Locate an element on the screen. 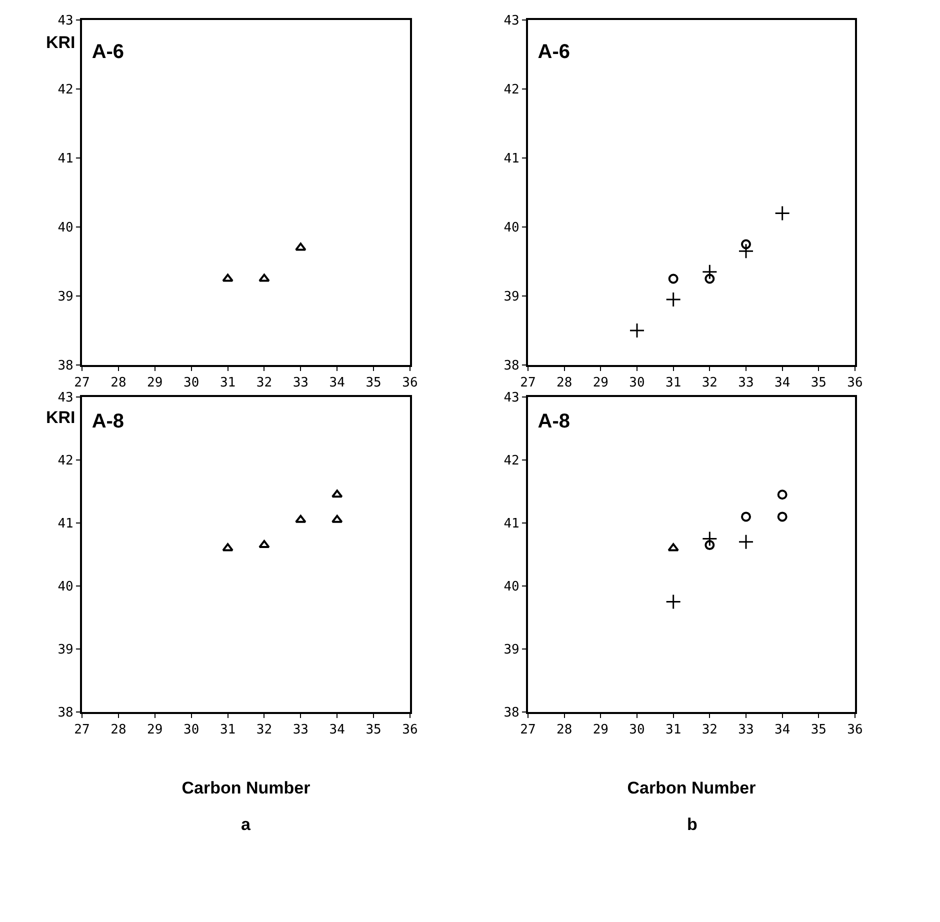 This screenshot has width=940, height=922. text: b is located at coordinates (692, 824).